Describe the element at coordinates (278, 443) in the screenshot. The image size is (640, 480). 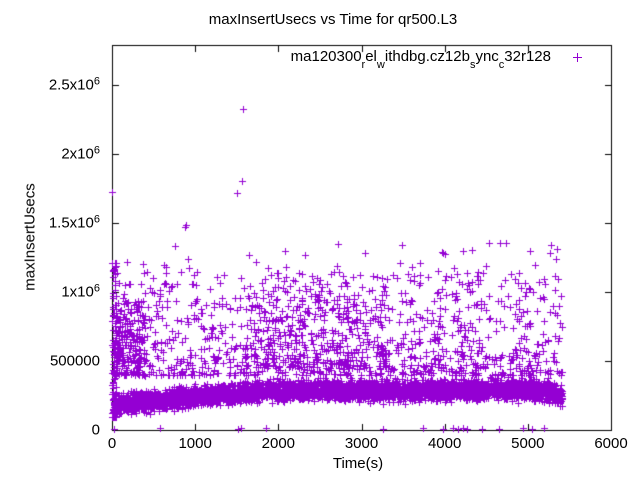
I see `x-tick-label: 2000` at that location.